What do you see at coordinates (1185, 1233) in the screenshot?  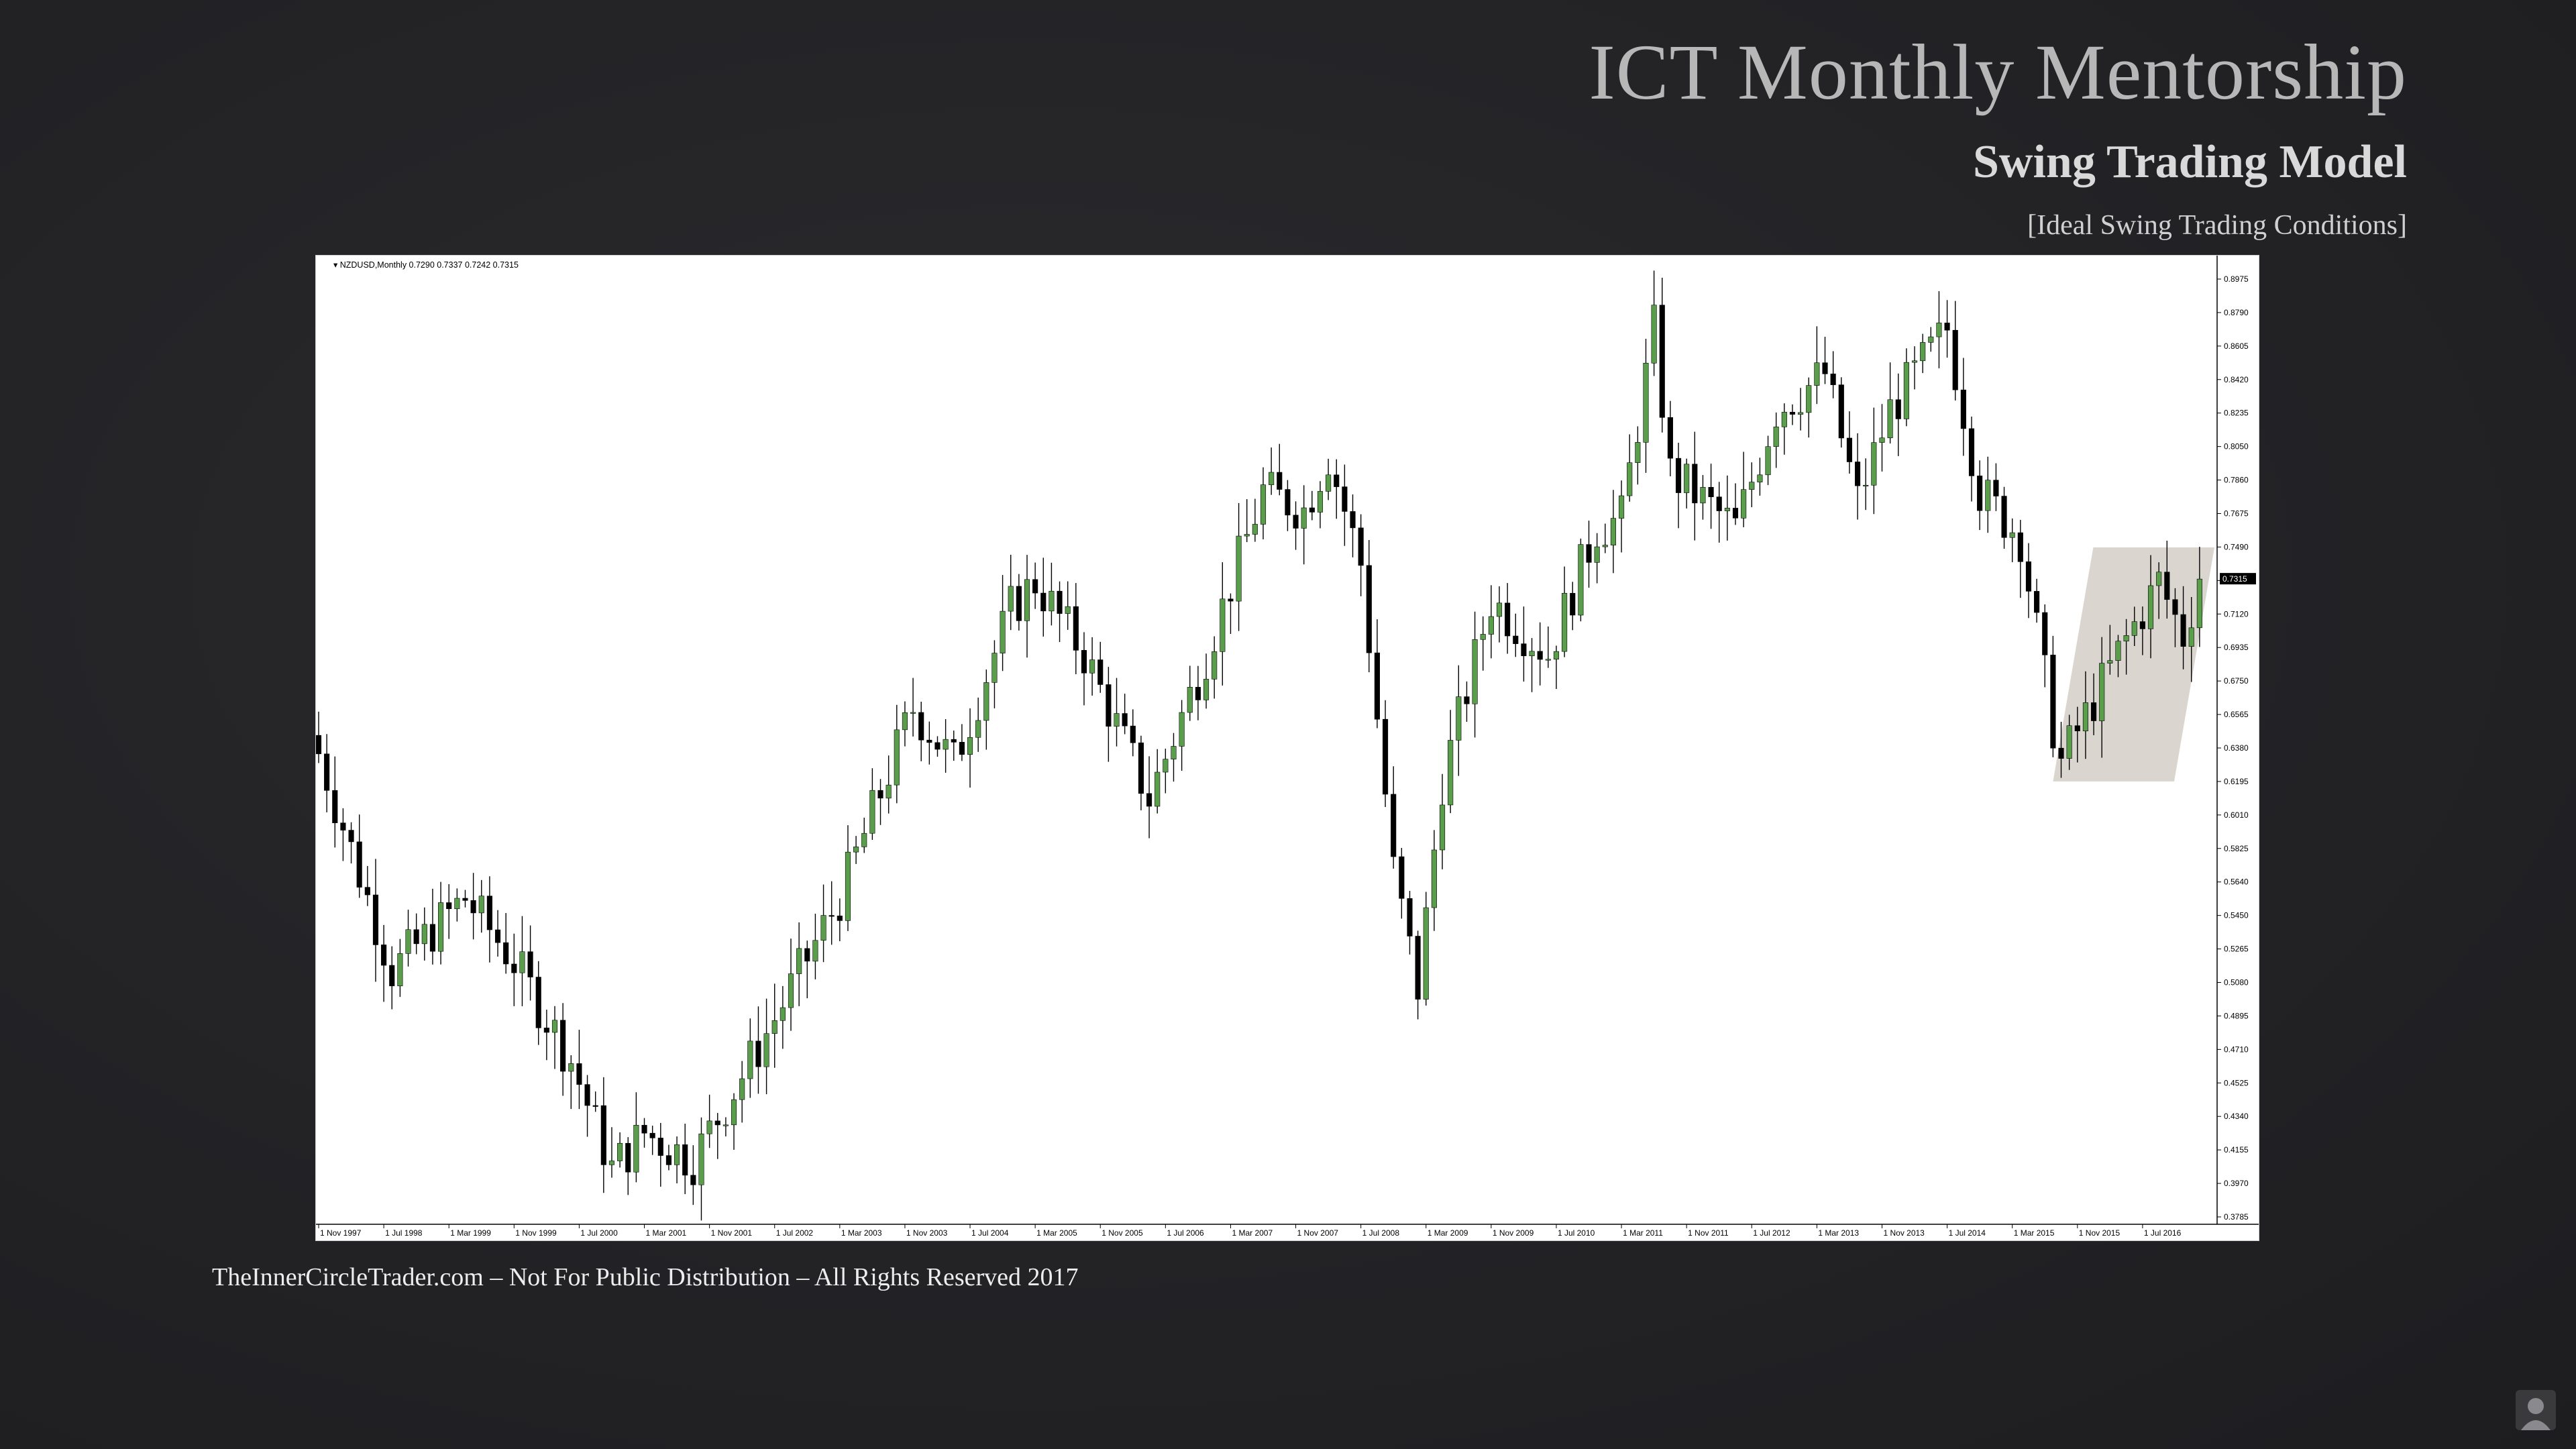 I see `x-tick-label: 1 Jul 2006` at bounding box center [1185, 1233].